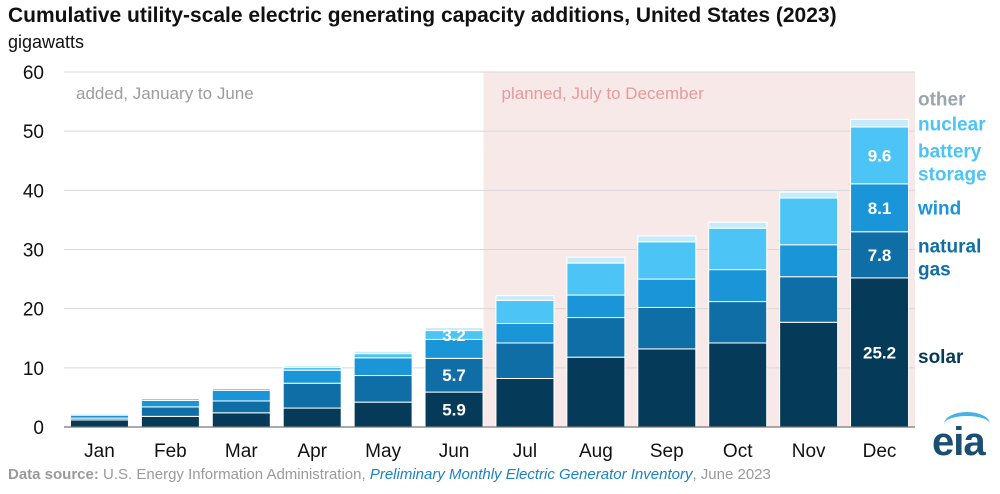 This screenshot has height=494, width=1000. I want to click on x-tick-label-apr: Apr, so click(312, 451).